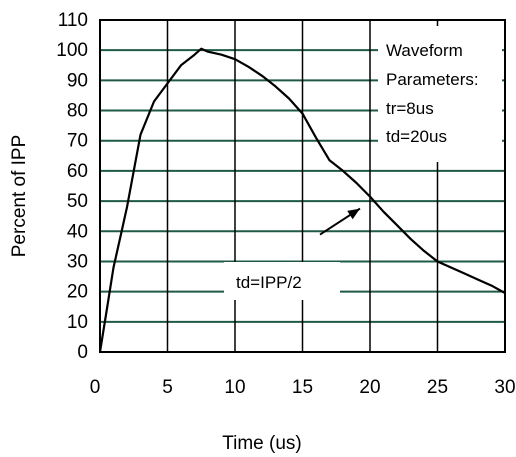  Describe the element at coordinates (77, 141) in the screenshot. I see `y-tick-label-70: 70` at that location.